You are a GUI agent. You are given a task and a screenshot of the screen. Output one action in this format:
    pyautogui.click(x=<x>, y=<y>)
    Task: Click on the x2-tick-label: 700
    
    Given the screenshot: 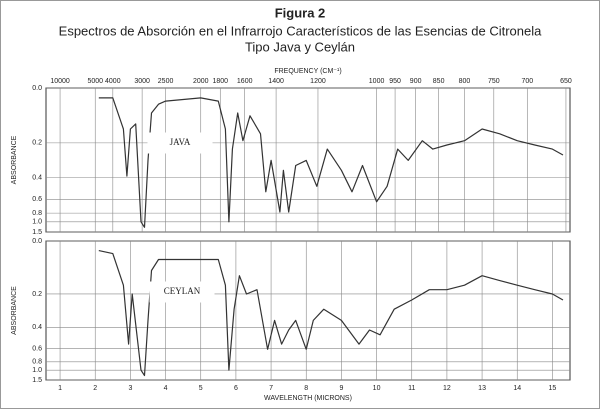 What is the action you would take?
    pyautogui.click(x=527, y=81)
    